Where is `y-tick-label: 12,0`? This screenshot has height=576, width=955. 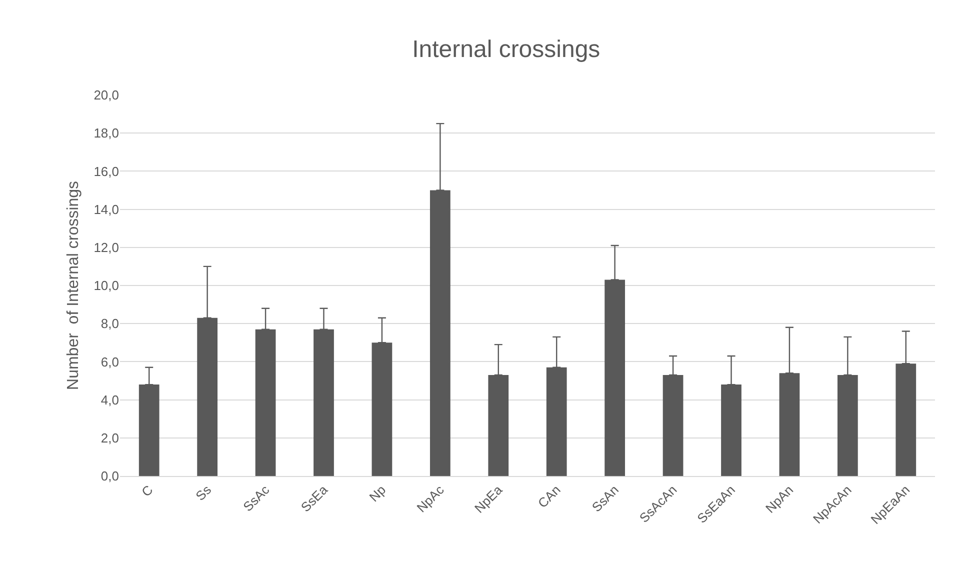 y-tick-label: 12,0 is located at coordinates (106, 247).